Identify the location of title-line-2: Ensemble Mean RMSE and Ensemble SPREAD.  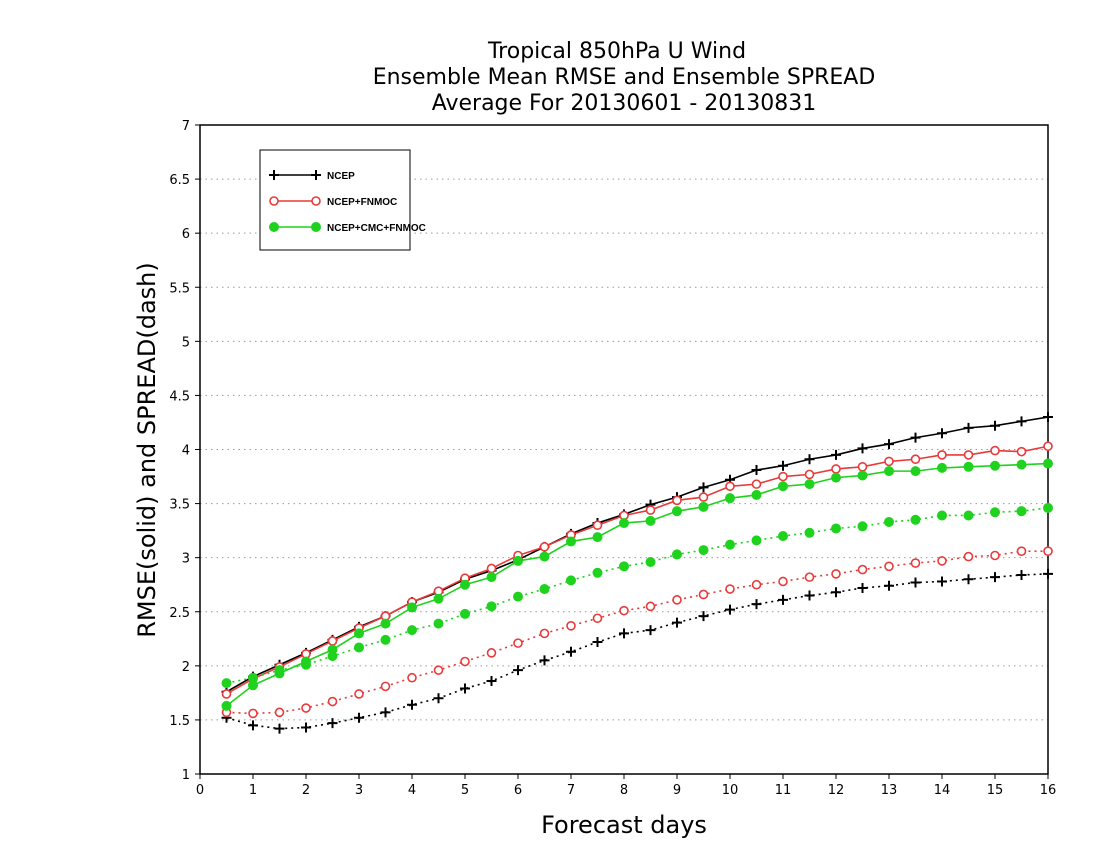
(624, 77).